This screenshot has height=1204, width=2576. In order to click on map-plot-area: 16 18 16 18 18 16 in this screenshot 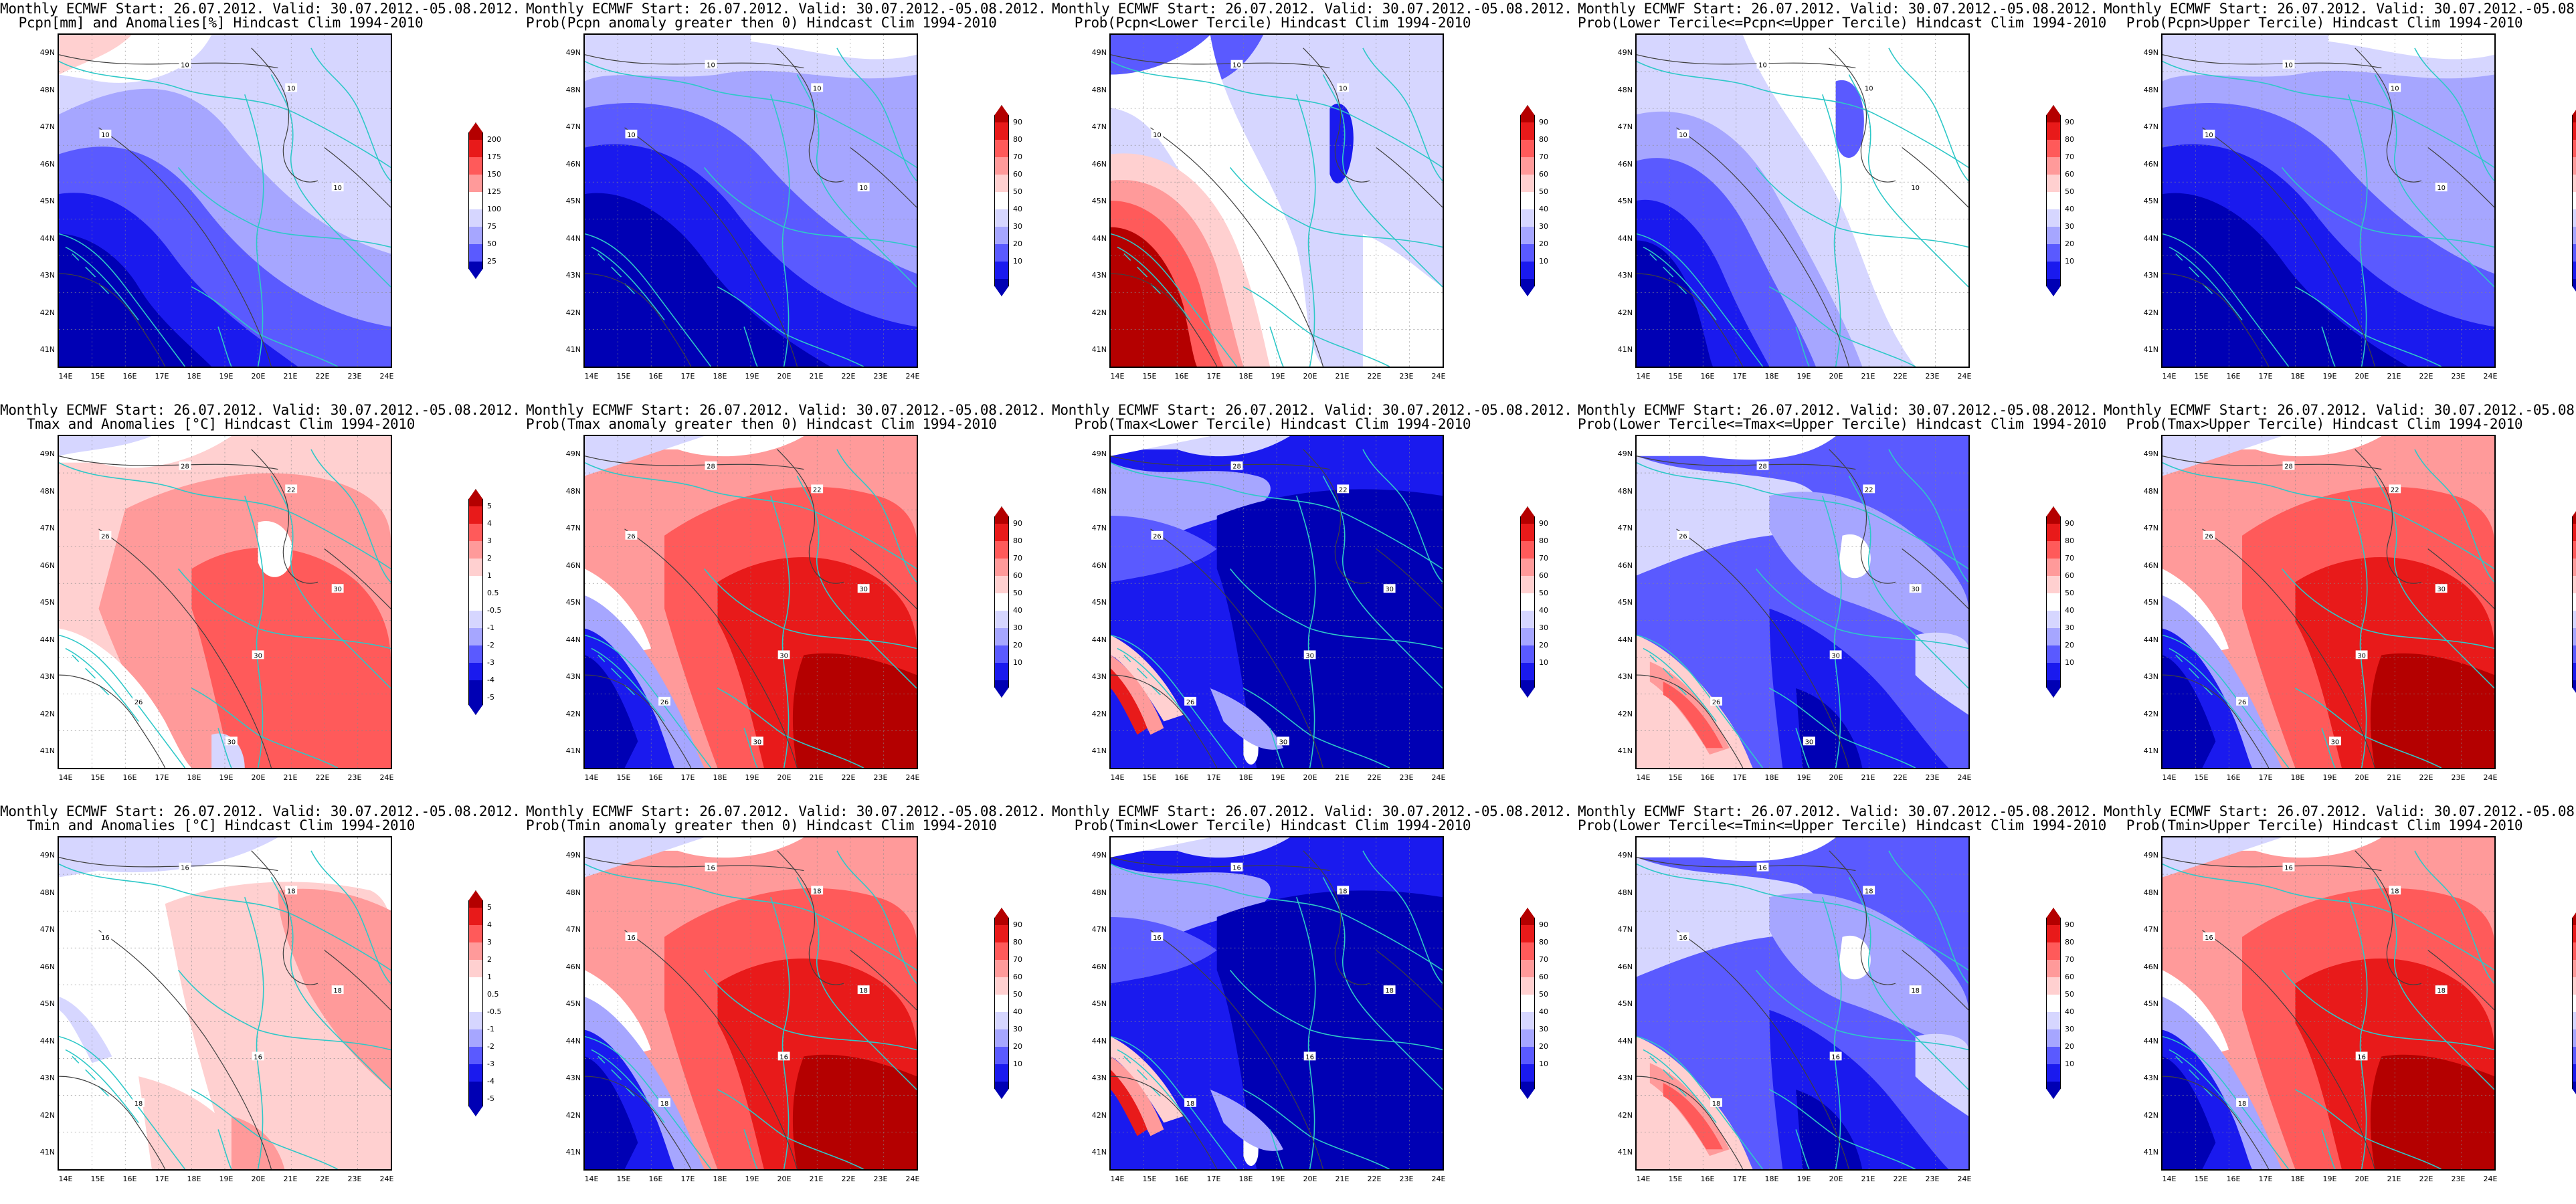, I will do `click(225, 1003)`.